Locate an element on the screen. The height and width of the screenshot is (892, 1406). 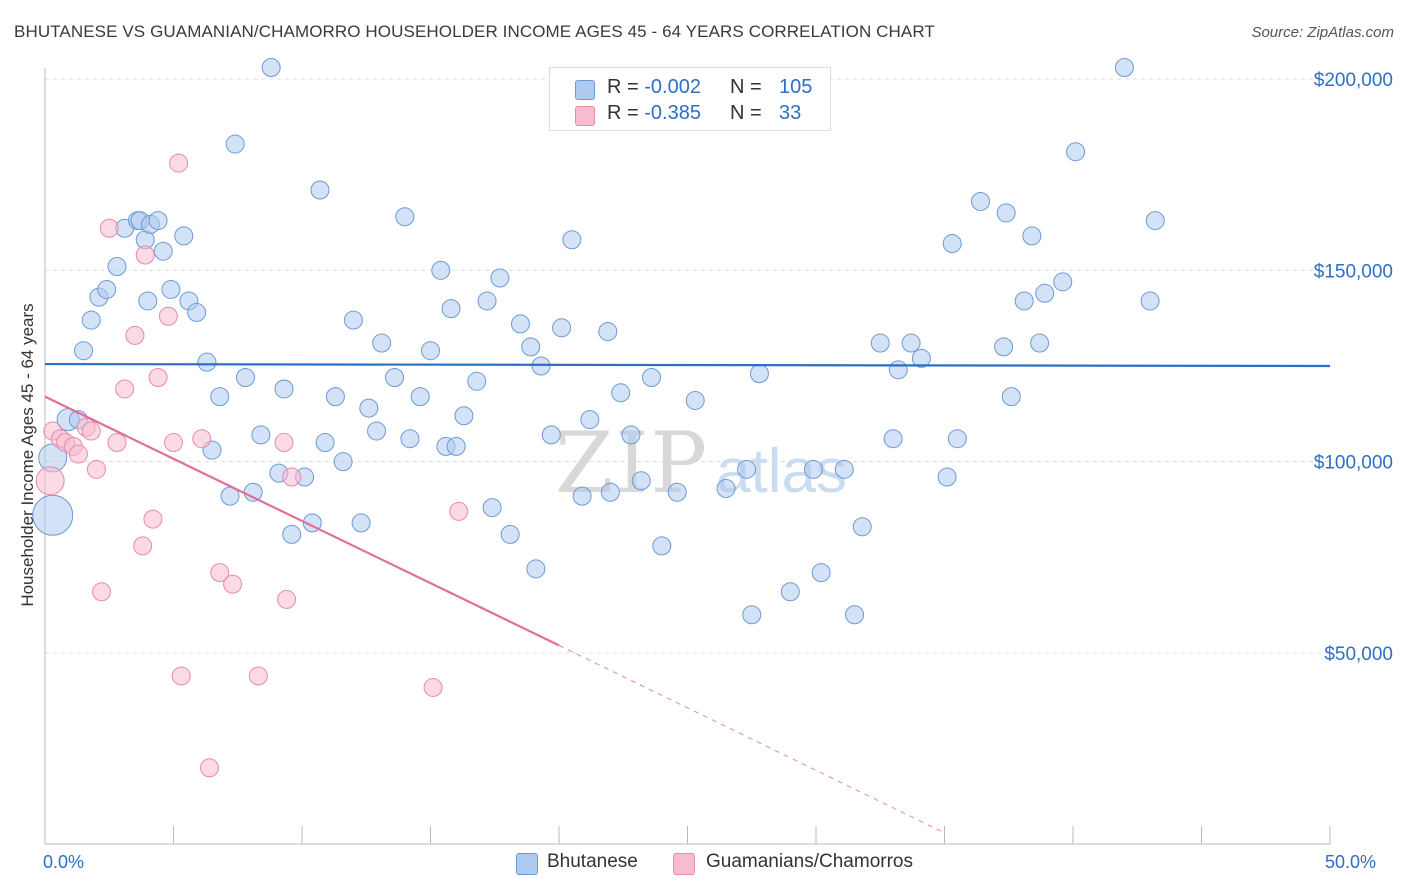
bottom-legend-label: Bhutanese is located at coordinates (592, 861).